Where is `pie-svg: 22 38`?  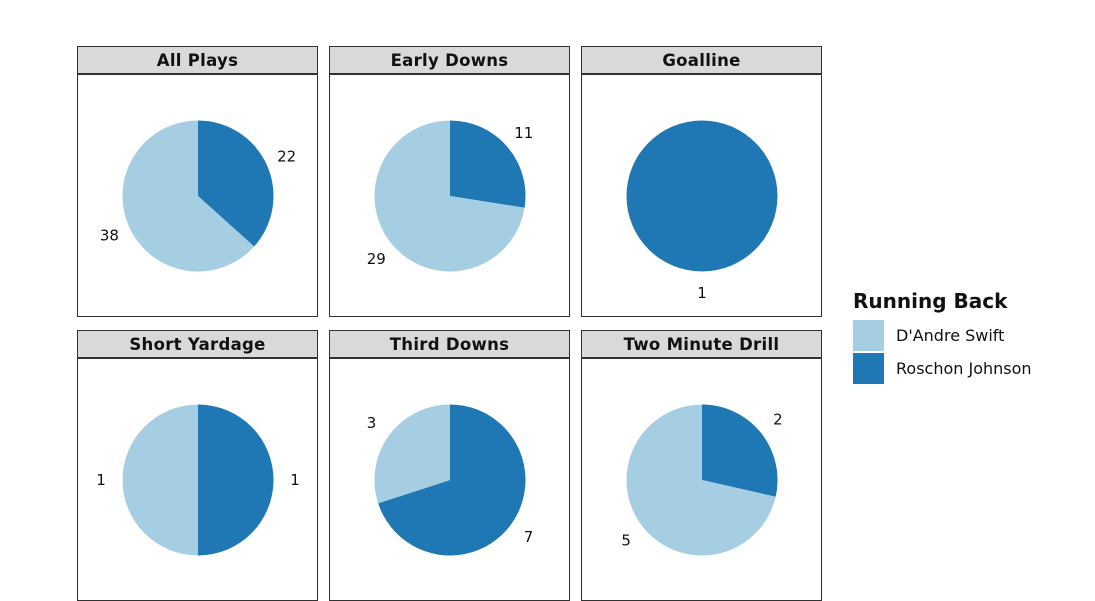
pie-svg: 22 38 is located at coordinates (198, 196).